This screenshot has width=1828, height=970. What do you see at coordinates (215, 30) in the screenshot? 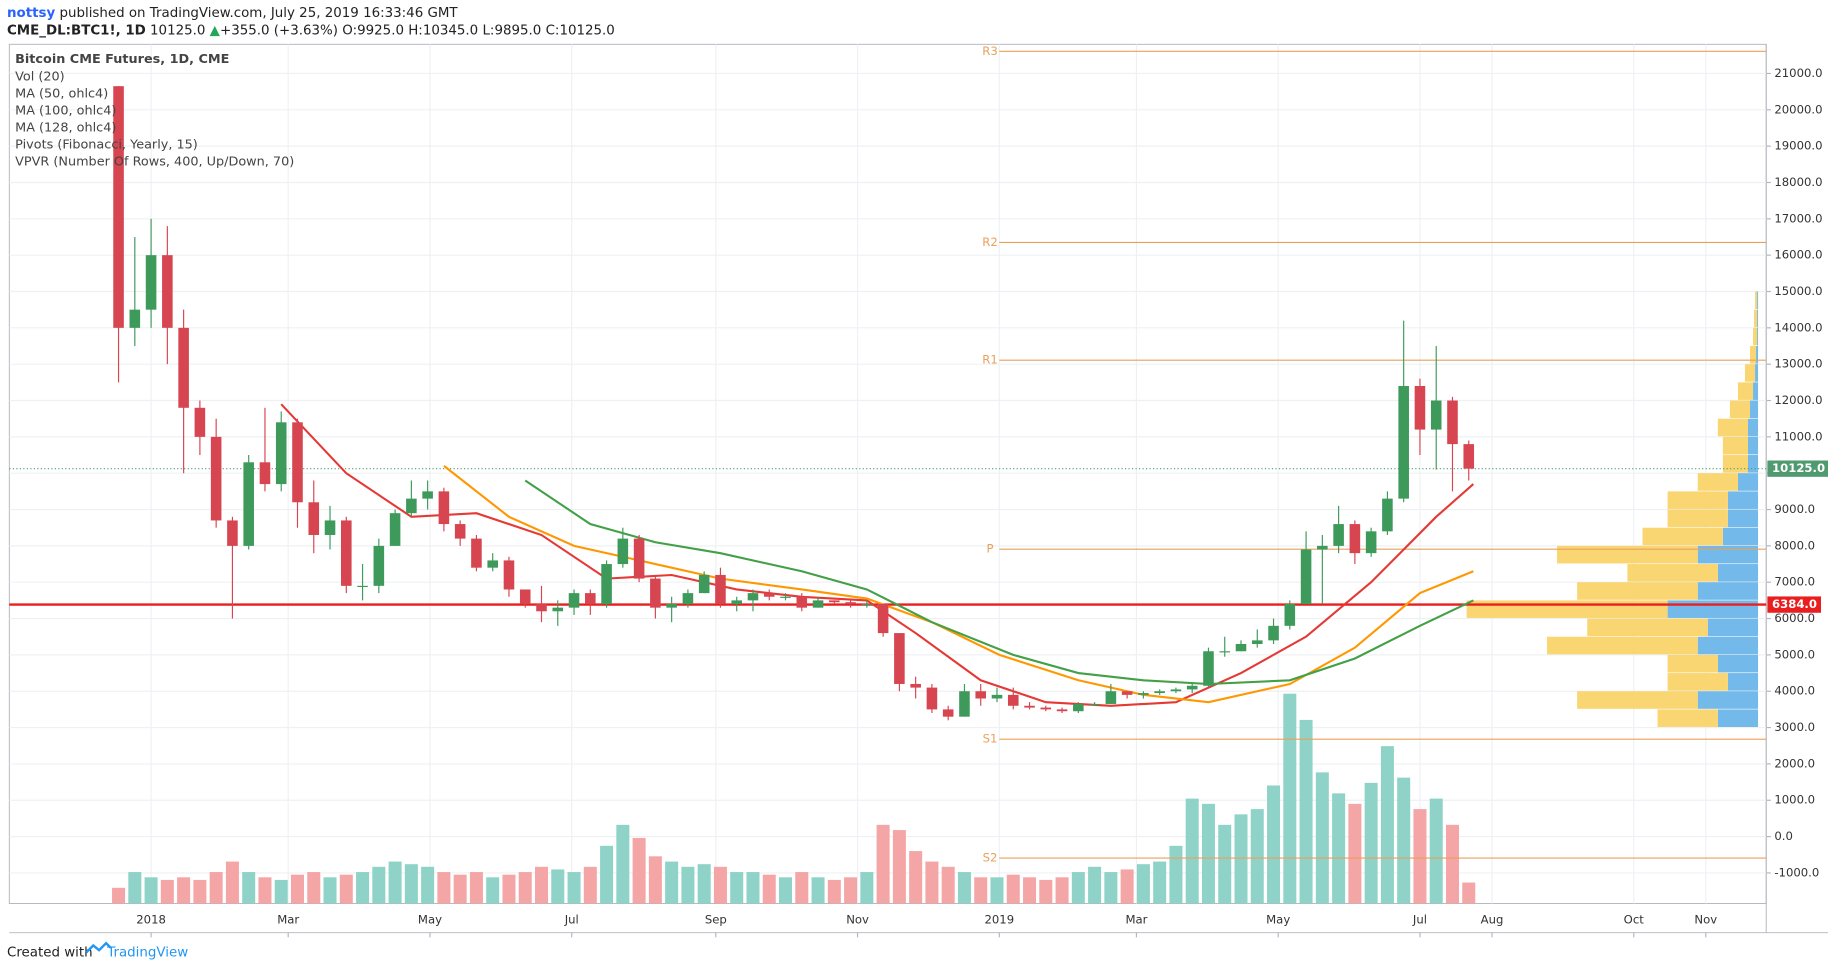
I see `arrow: ▲` at bounding box center [215, 30].